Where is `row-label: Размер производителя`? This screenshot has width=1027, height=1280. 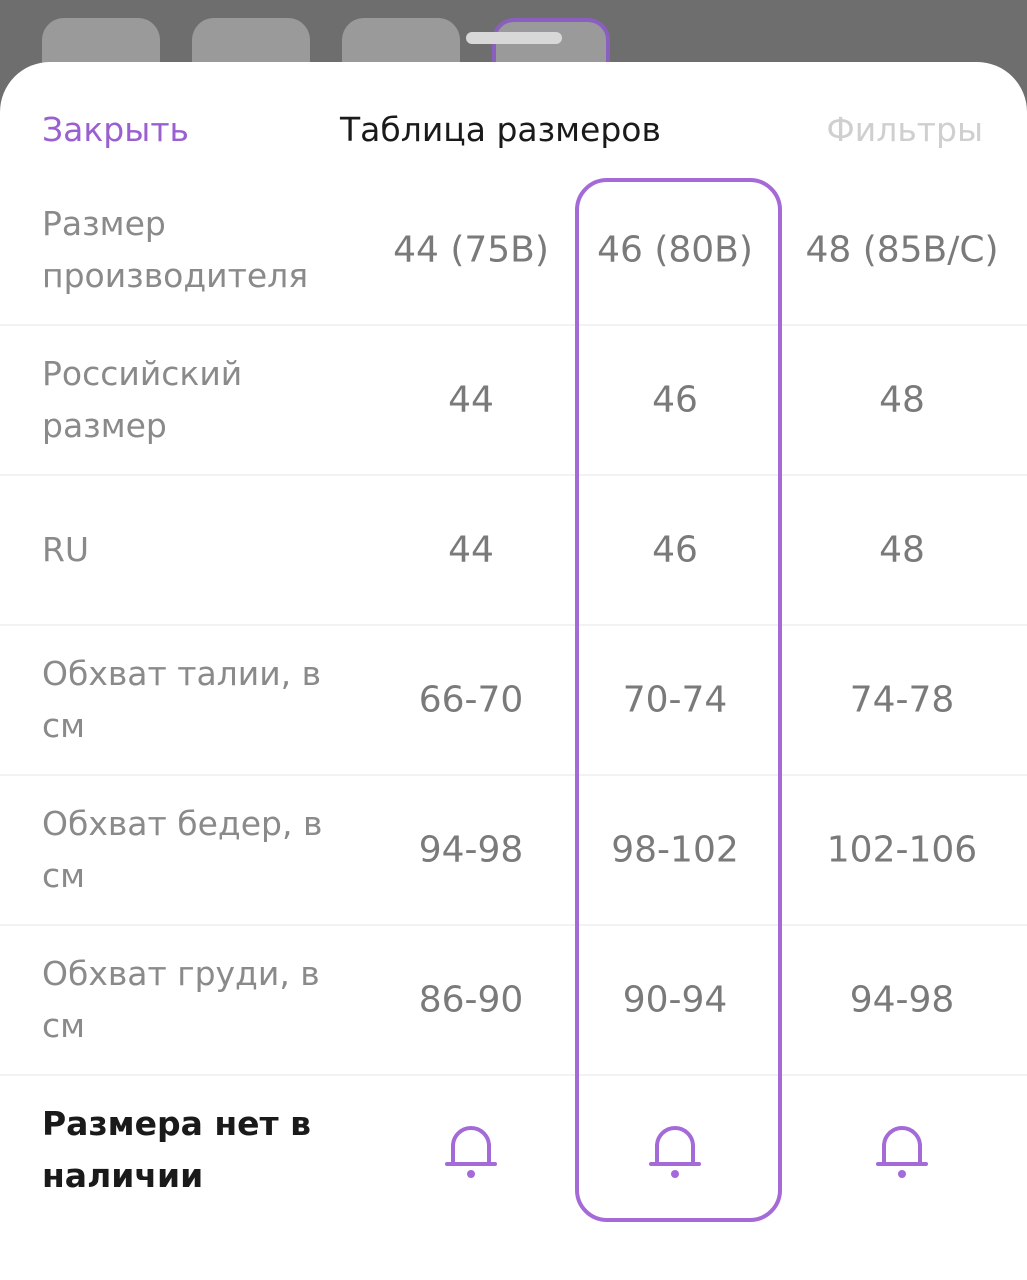 row-label: Размер производителя is located at coordinates (175, 249).